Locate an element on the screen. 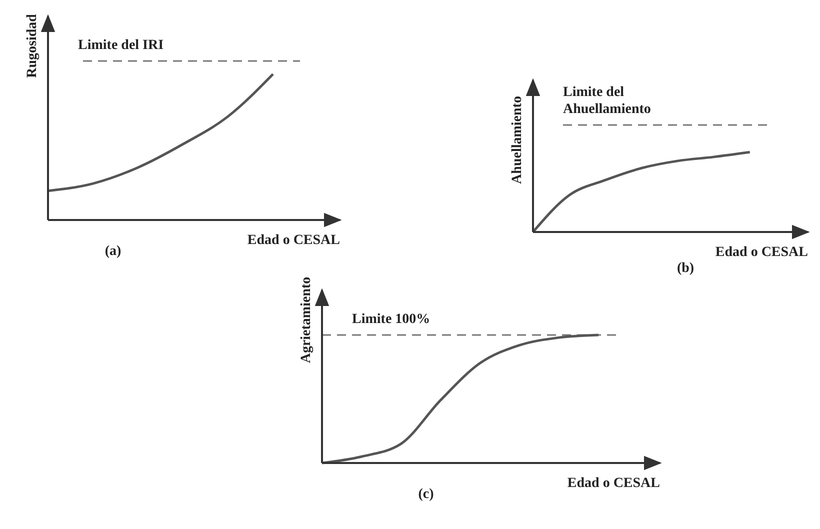 The height and width of the screenshot is (529, 820). ref-line-label: Limite del Ahuellamiento is located at coordinates (607, 101).